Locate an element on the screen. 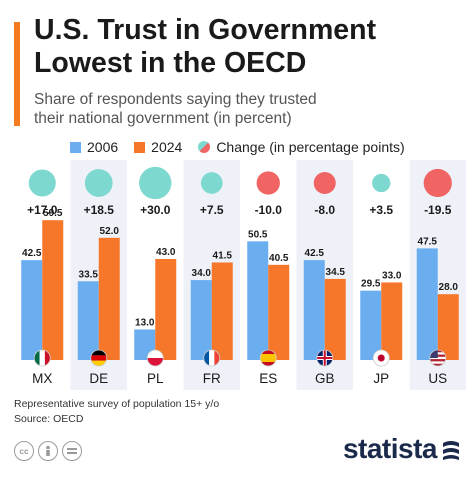 The width and height of the screenshot is (475, 477). change-label: +18.5 is located at coordinates (99, 210).